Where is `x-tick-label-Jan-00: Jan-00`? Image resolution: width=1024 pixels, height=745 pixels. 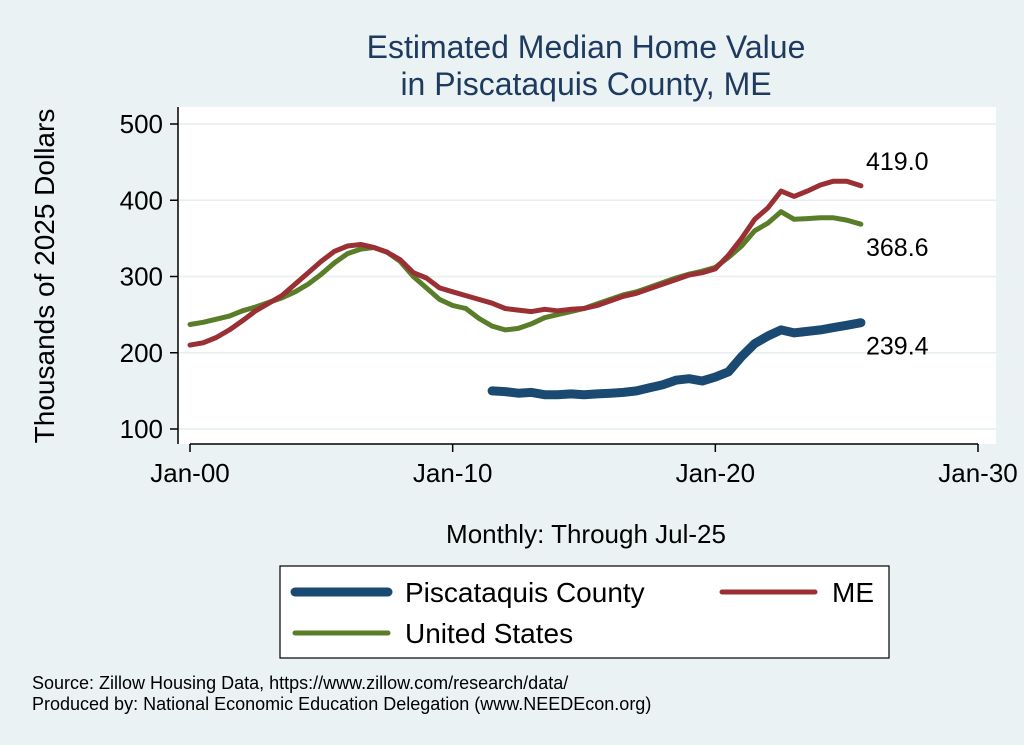 x-tick-label-Jan-00: Jan-00 is located at coordinates (190, 473).